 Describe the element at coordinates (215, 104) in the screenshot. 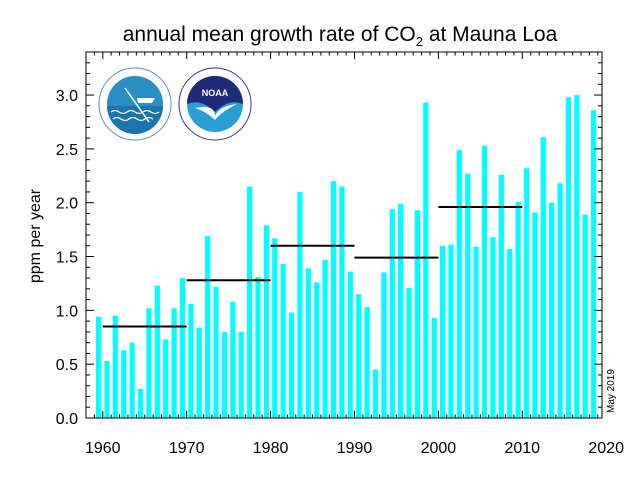

I see `noaa-logo: NOAA` at that location.